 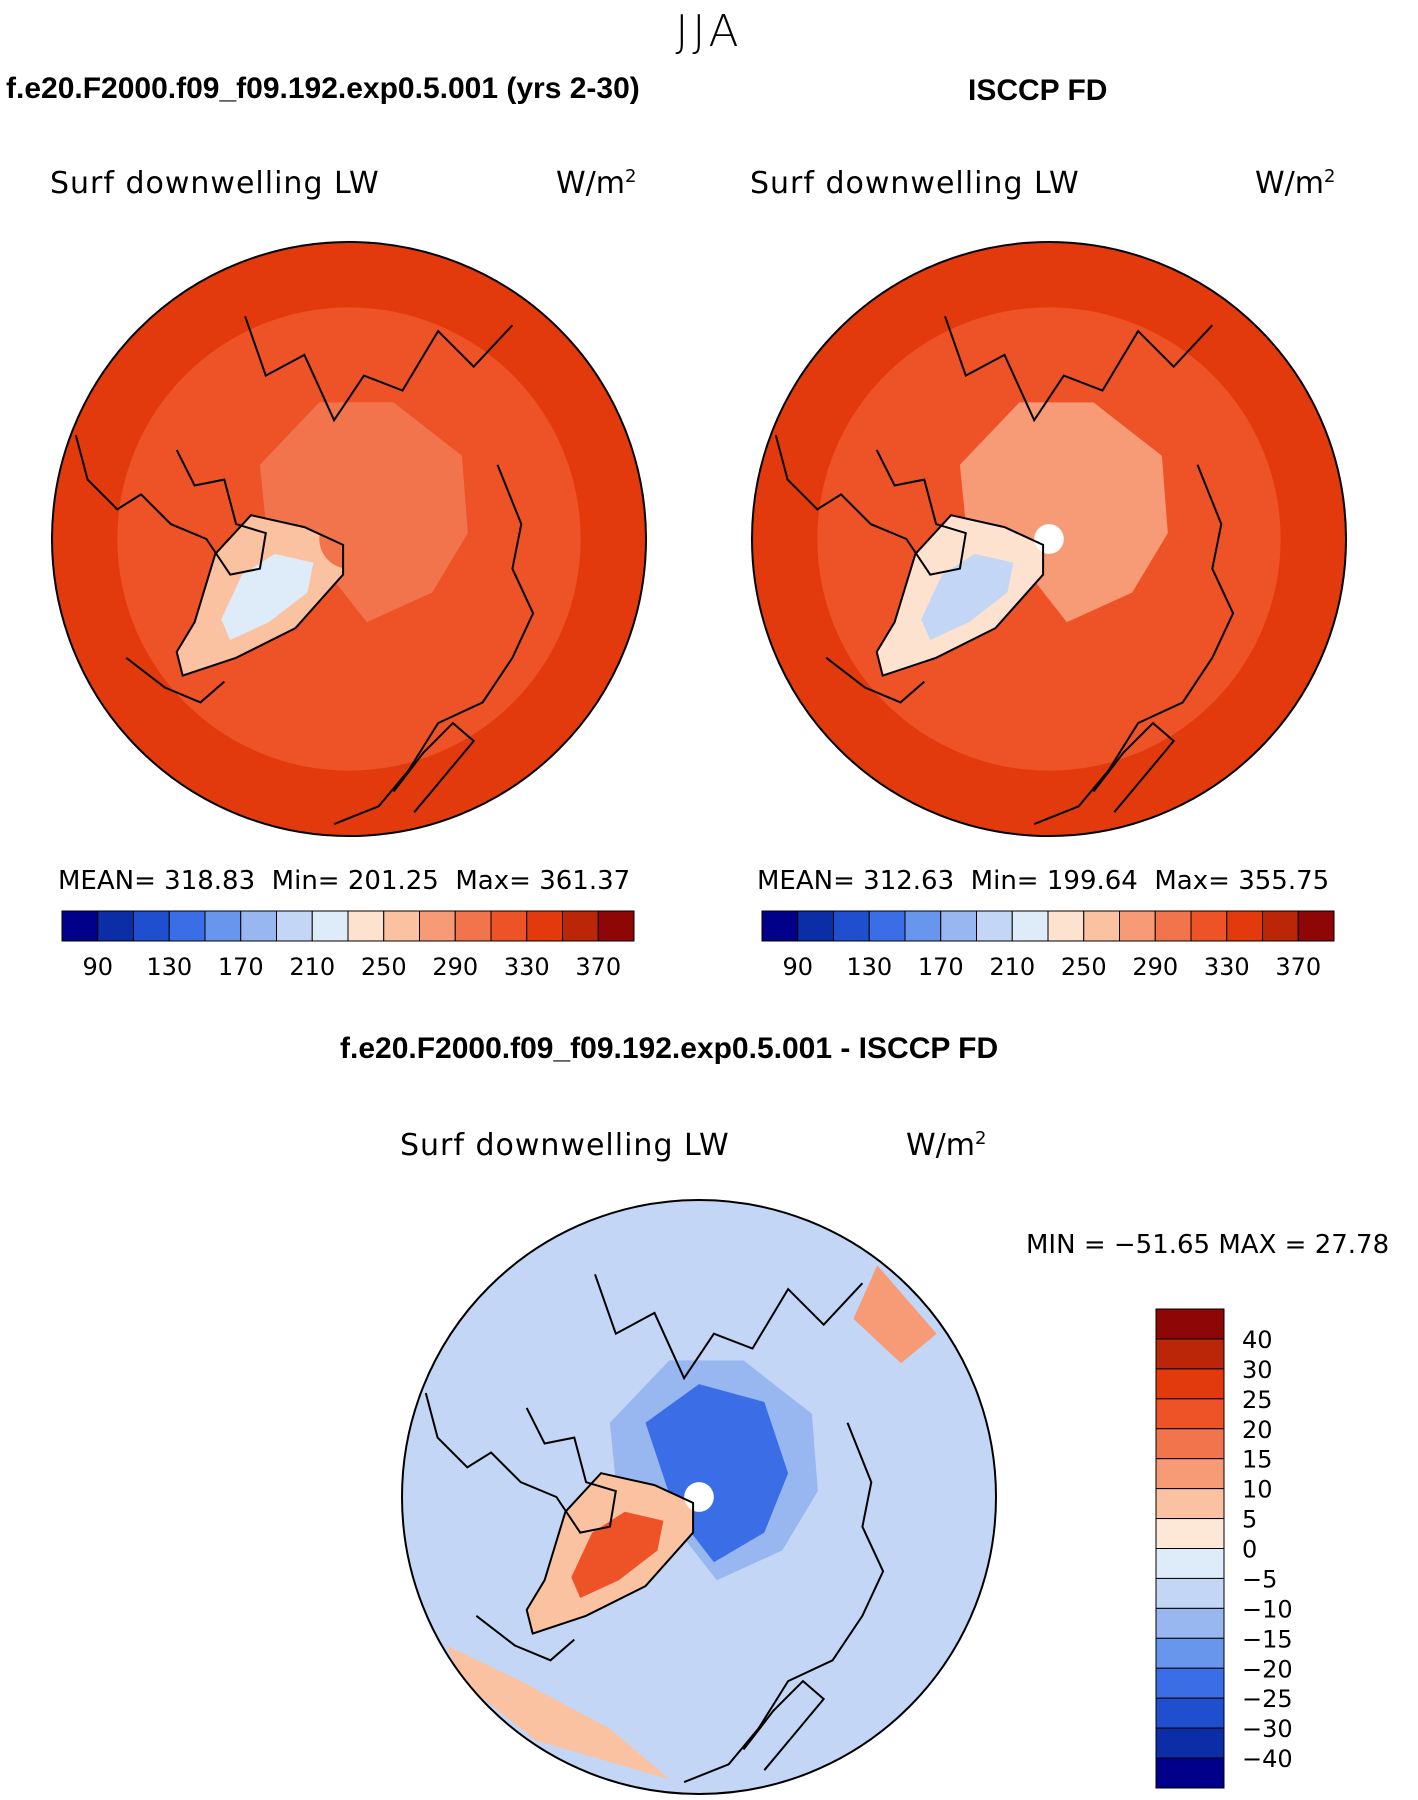 What do you see at coordinates (1267, 1759) in the screenshot?
I see `colorbar-tick-label: −40` at bounding box center [1267, 1759].